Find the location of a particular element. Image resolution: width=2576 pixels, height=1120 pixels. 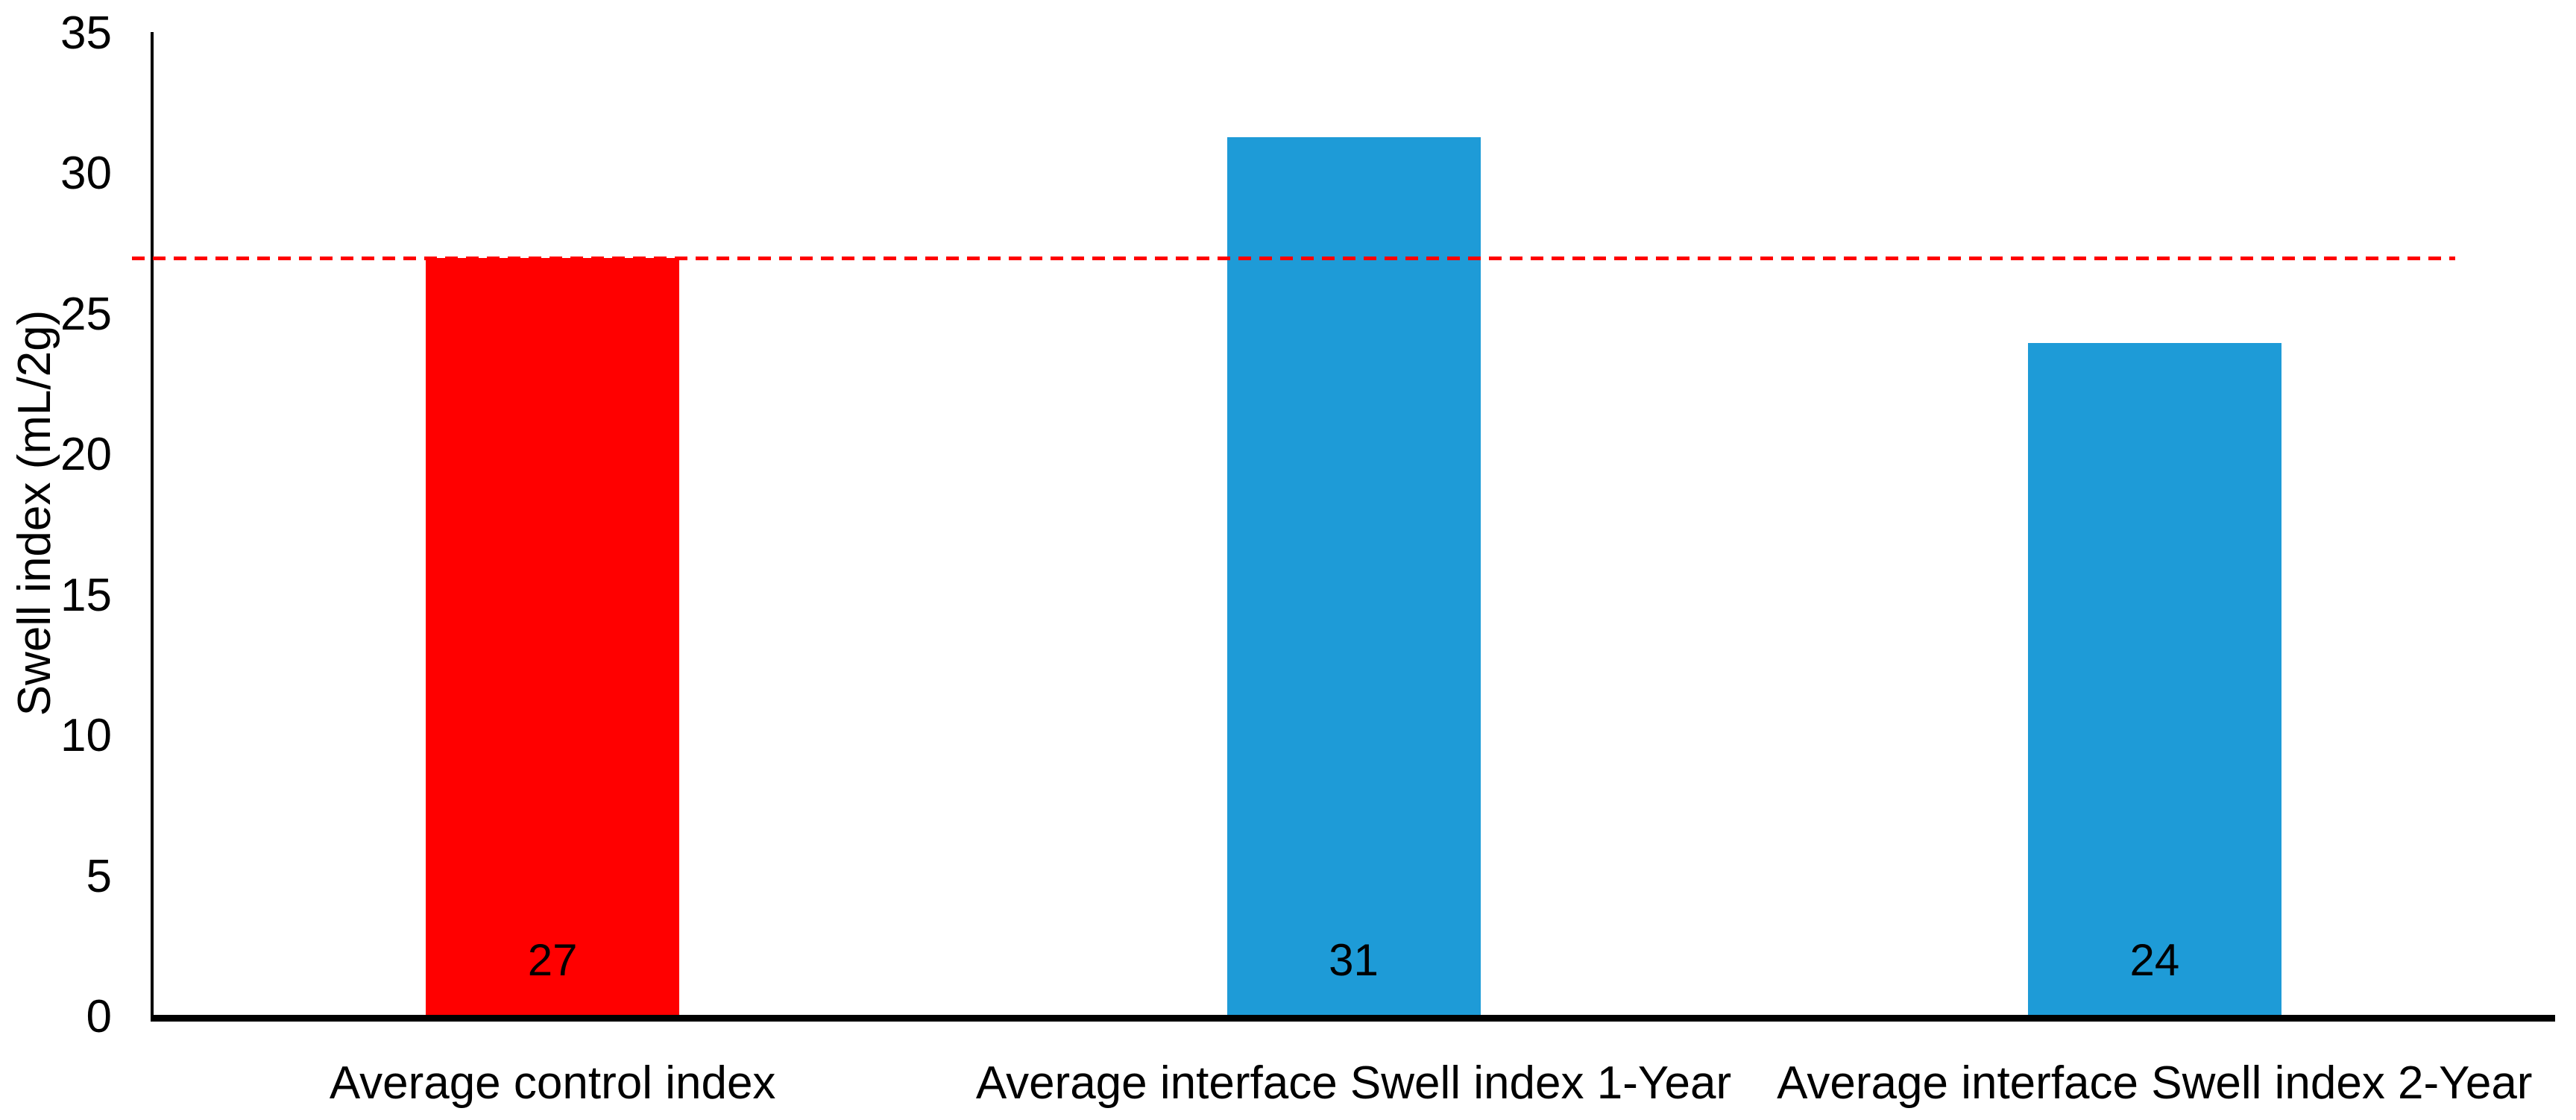

y-tick-label: 25 is located at coordinates (86, 314).